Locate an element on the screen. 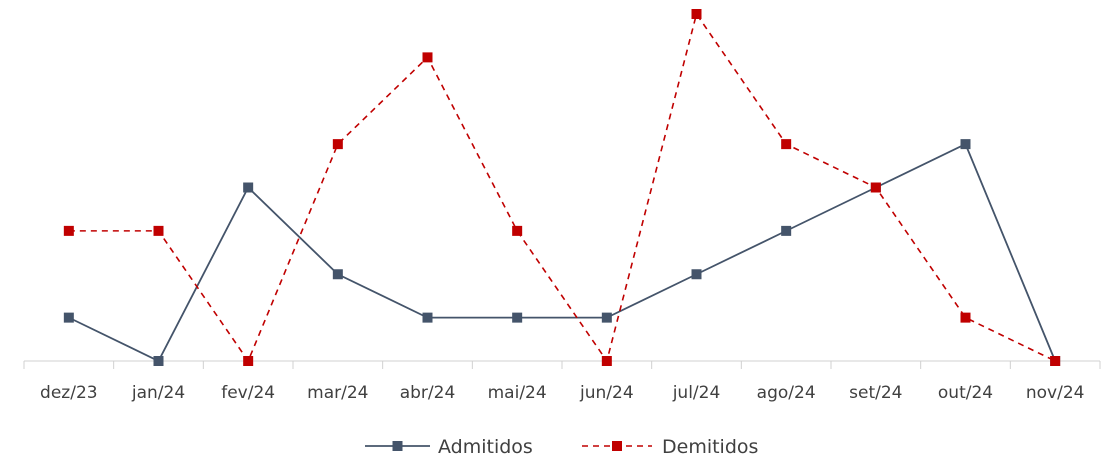 Image resolution: width=1112 pixels, height=460 pixels. x-tick-label: set/24 is located at coordinates (875, 393).